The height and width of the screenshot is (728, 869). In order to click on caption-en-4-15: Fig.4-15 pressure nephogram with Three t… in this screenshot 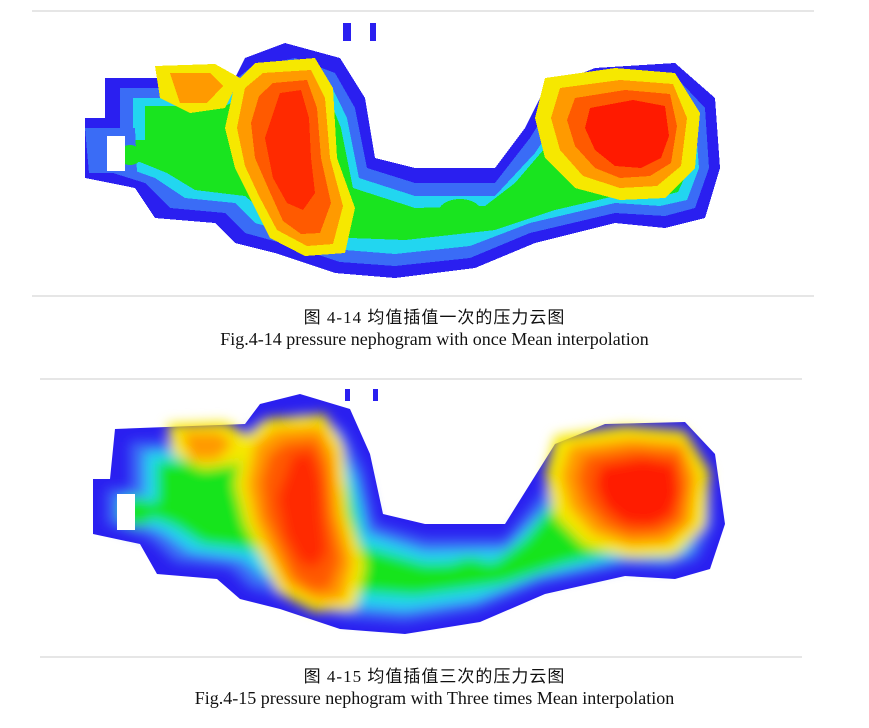, I will do `click(434, 698)`.